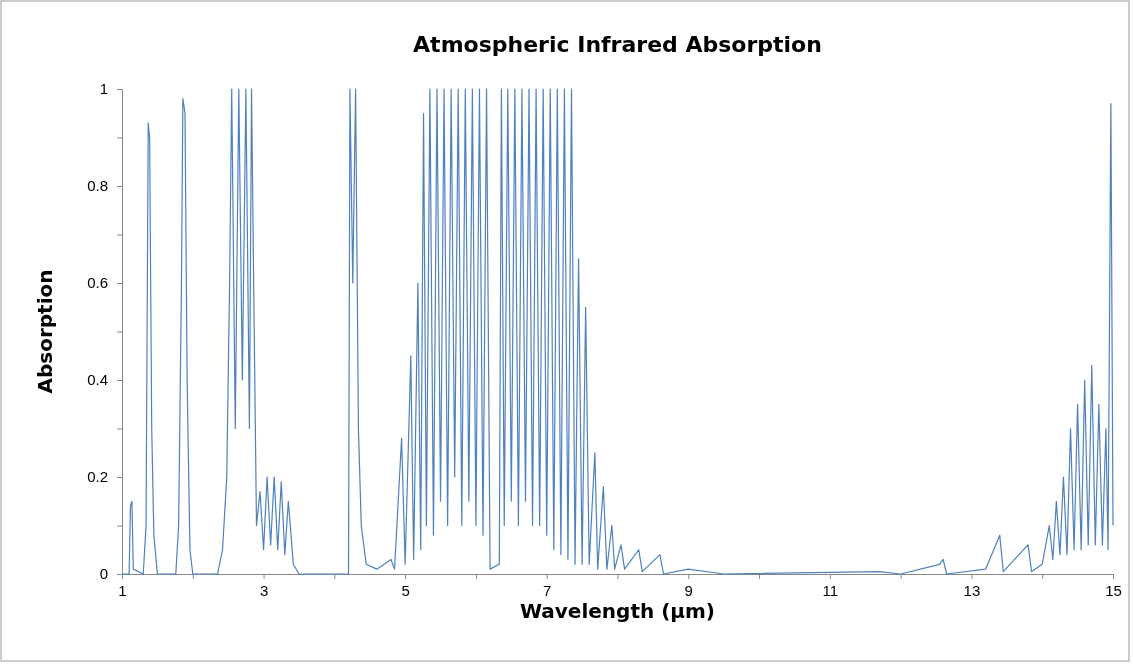 The height and width of the screenshot is (667, 1133). Describe the element at coordinates (617, 611) in the screenshot. I see `x-axis-title: Wavelength (µm)` at that location.